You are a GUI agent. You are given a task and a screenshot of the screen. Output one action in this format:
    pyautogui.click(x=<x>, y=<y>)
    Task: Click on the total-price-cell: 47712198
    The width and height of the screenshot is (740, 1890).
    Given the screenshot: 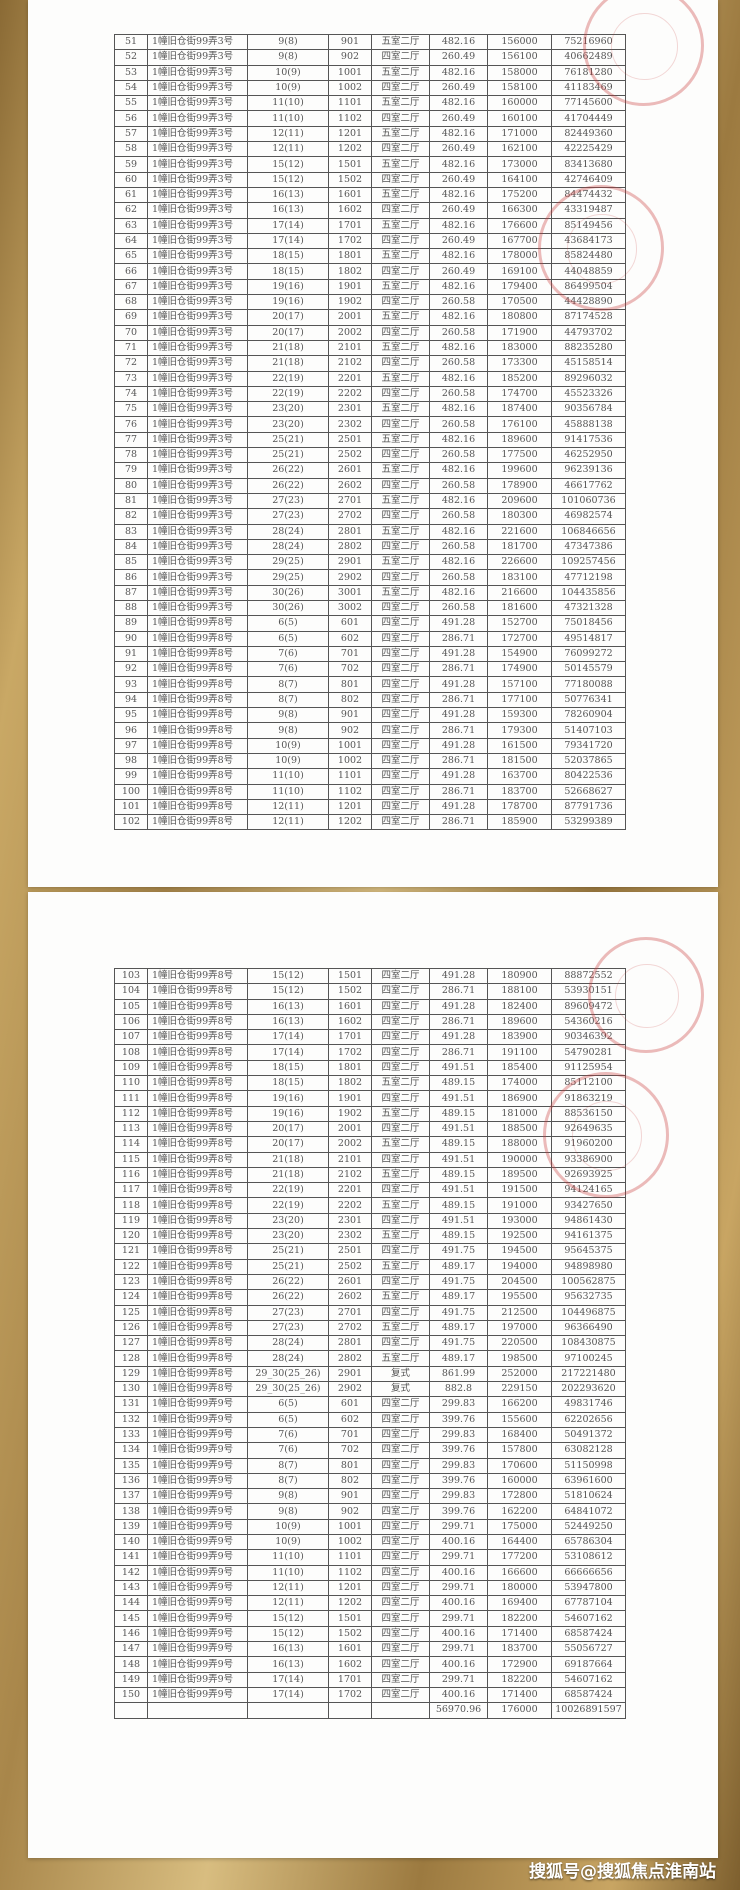 What is the action you would take?
    pyautogui.click(x=588, y=577)
    